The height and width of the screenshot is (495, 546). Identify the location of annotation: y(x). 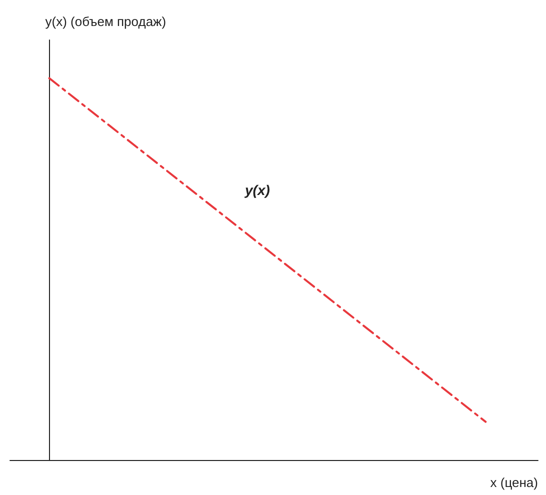
(257, 190).